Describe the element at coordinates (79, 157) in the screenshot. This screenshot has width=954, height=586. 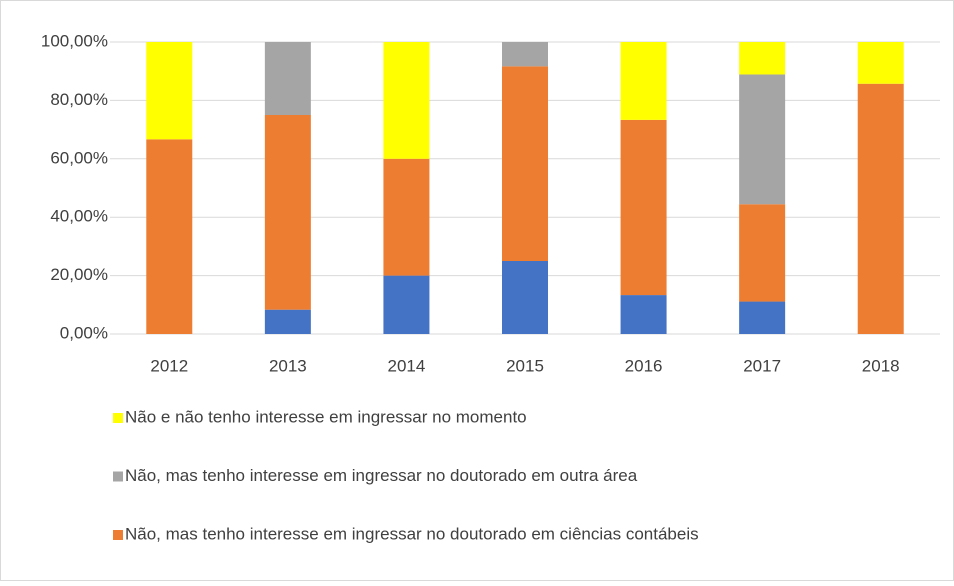
I see `y-tick-label: 60,00%` at that location.